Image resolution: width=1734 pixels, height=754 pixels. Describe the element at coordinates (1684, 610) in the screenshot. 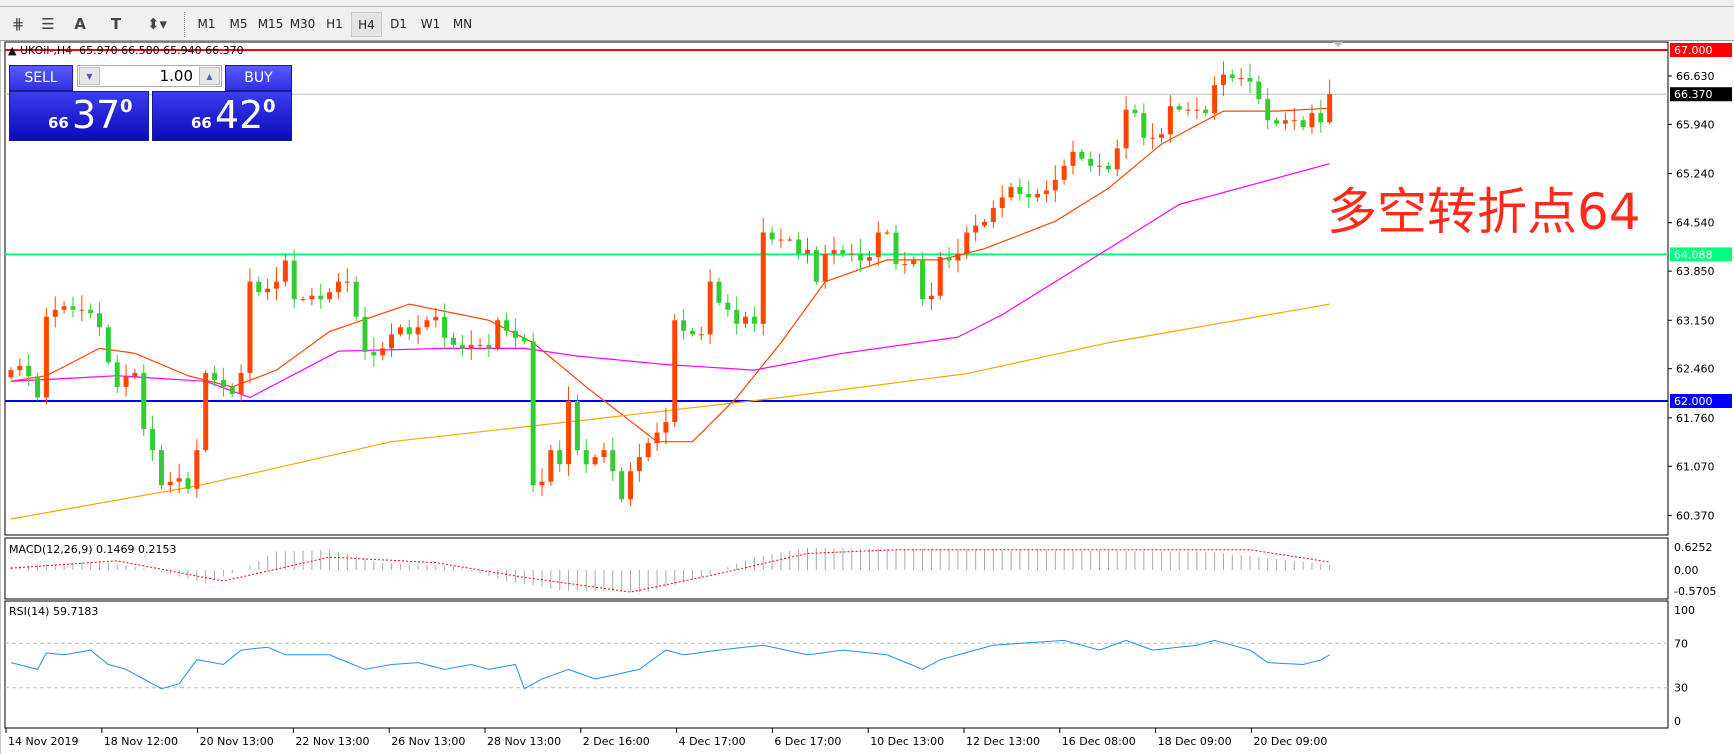

I see `rsi-axis-label: 100` at that location.